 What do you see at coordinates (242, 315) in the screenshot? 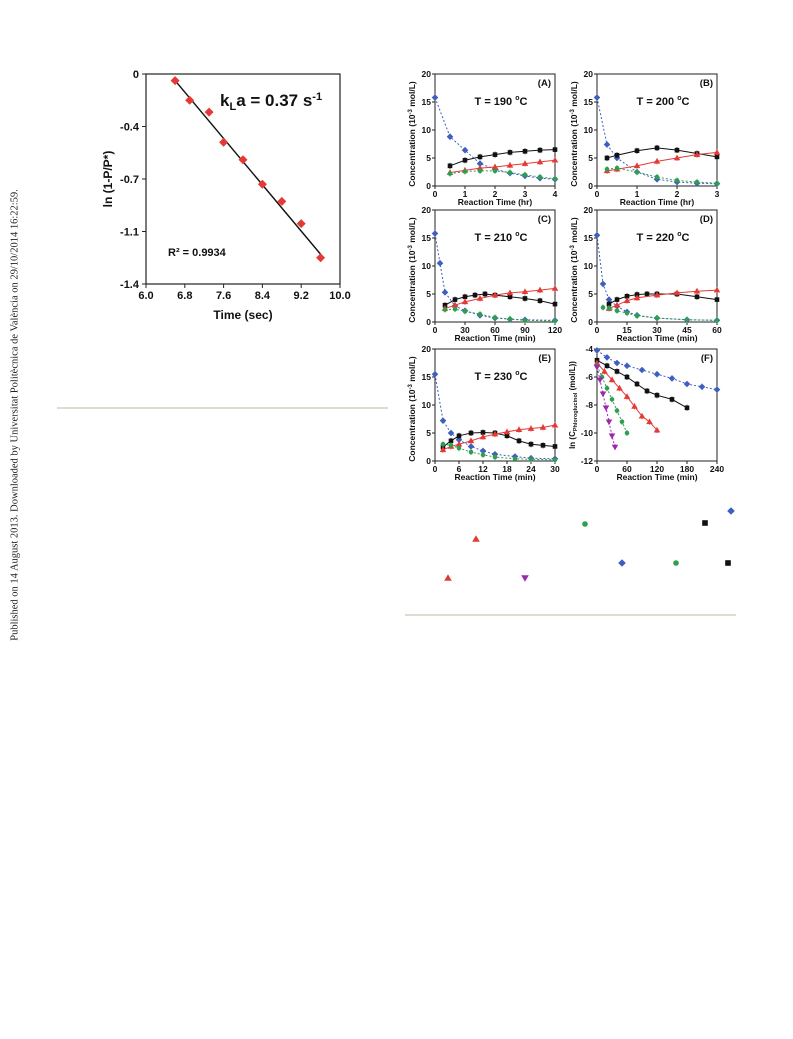
I see `x-axis-label: Time (sec)` at bounding box center [242, 315].